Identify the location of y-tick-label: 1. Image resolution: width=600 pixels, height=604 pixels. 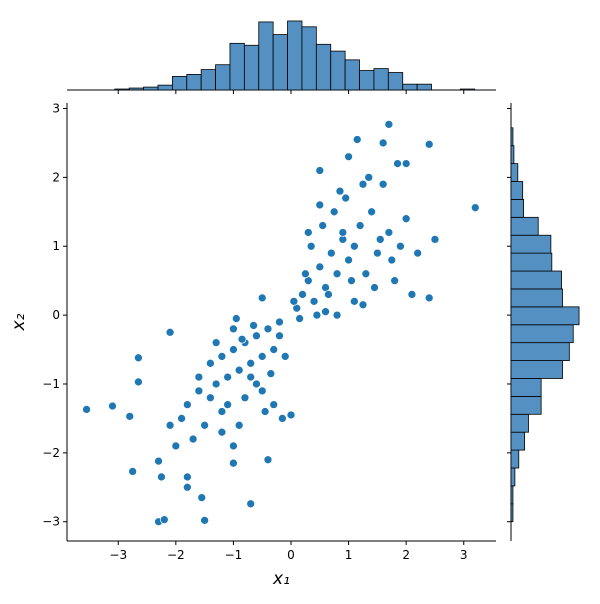
(56, 246).